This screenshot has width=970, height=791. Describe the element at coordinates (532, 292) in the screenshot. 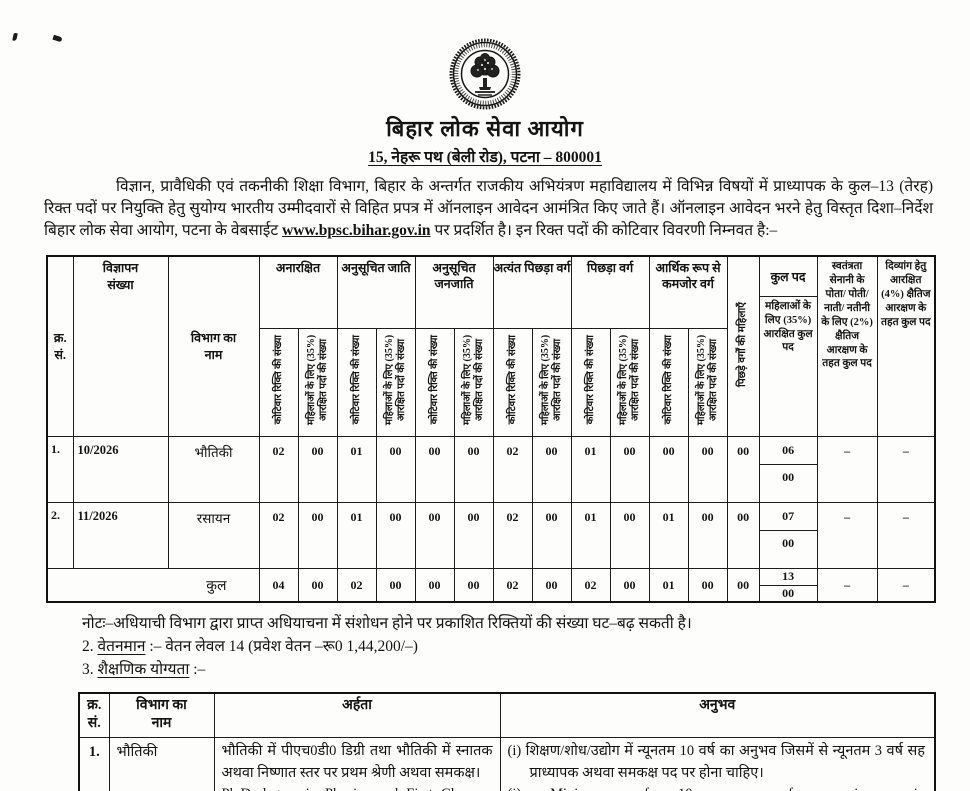

I see `group-ebc-header: अत्यंत पिछड़ा वर्ग` at that location.